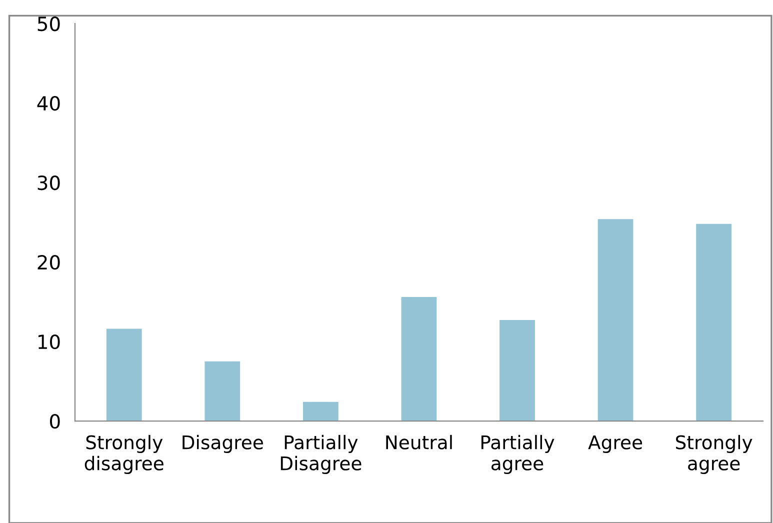  I want to click on y-tick-label: 30, so click(49, 182).